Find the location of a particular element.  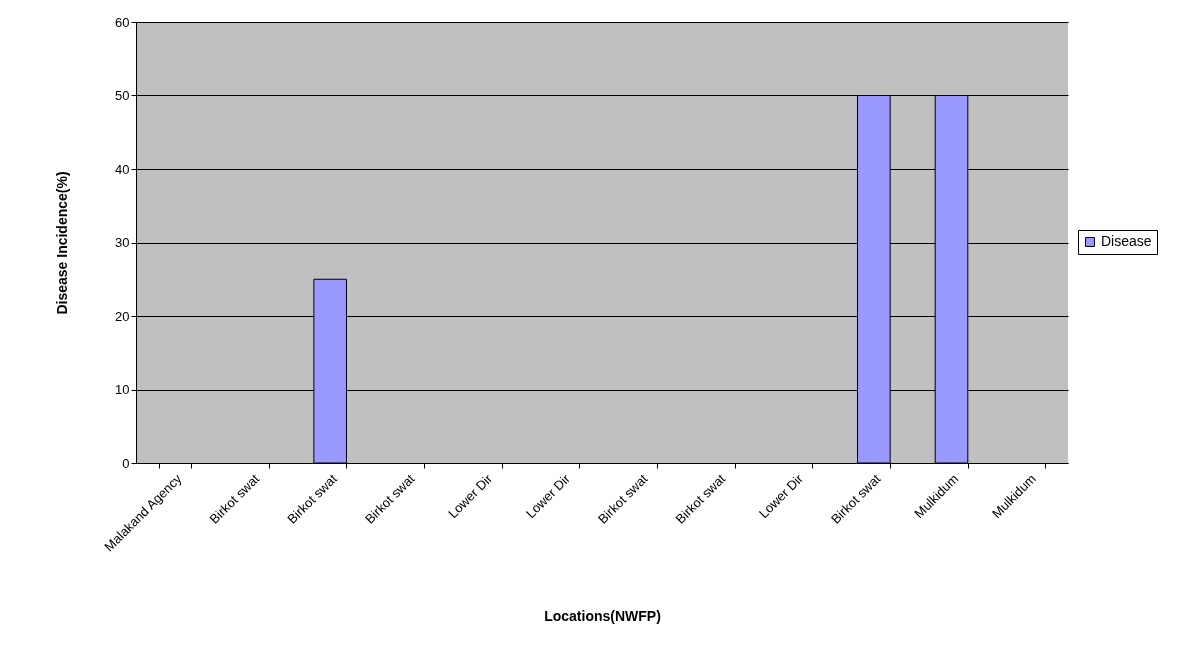

y-tick-label: 0 is located at coordinates (126, 463).